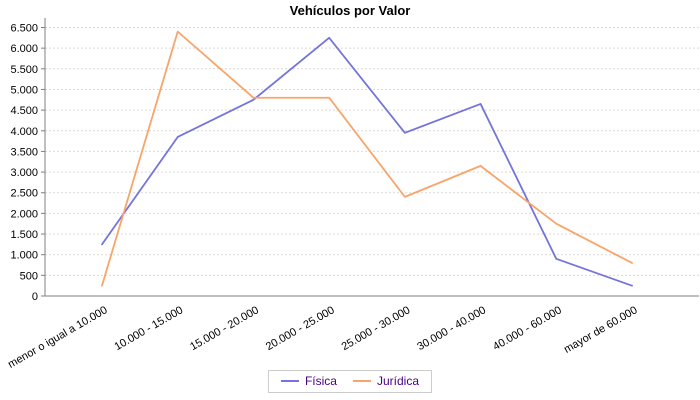  Describe the element at coordinates (527, 328) in the screenshot. I see `x-category-label: 40.000 - 60.000` at that location.